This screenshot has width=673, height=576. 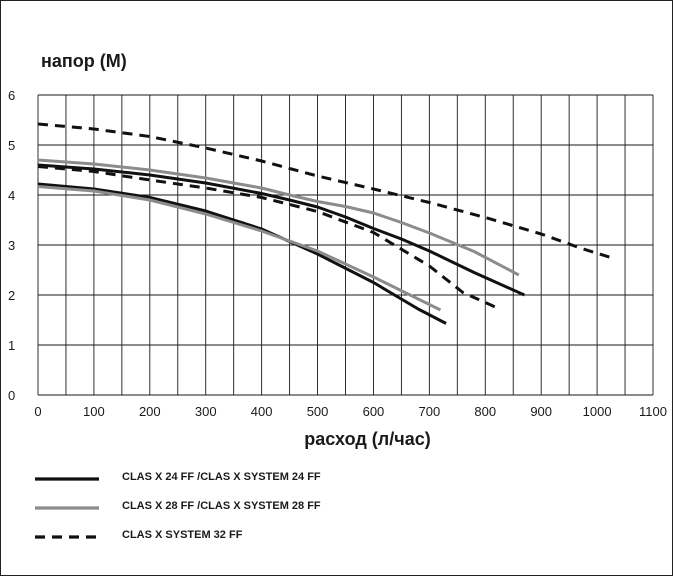 What do you see at coordinates (84, 61) in the screenshot?
I see `y-axis-title: напор (M)` at bounding box center [84, 61].